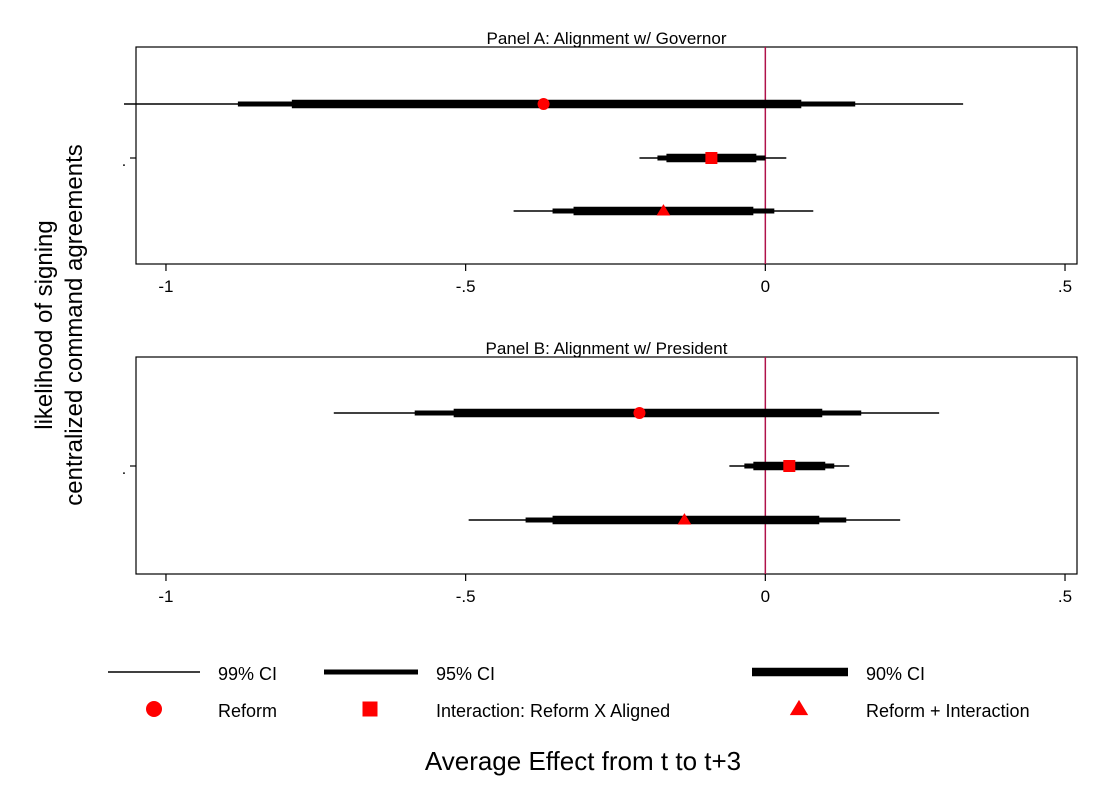 This screenshot has width=1100, height=805. Describe the element at coordinates (583, 761) in the screenshot. I see `x-axis-label: Average Effect from t to t+3` at that location.